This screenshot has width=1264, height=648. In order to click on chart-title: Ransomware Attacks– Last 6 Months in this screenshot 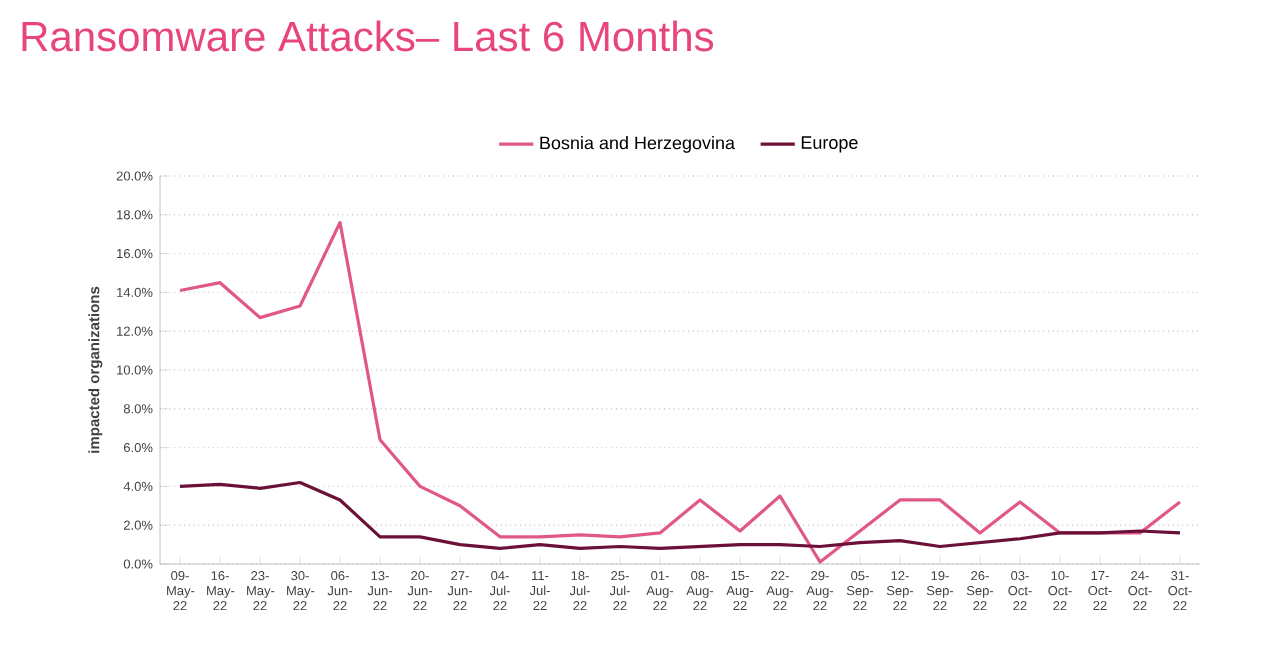, I will do `click(368, 36)`.